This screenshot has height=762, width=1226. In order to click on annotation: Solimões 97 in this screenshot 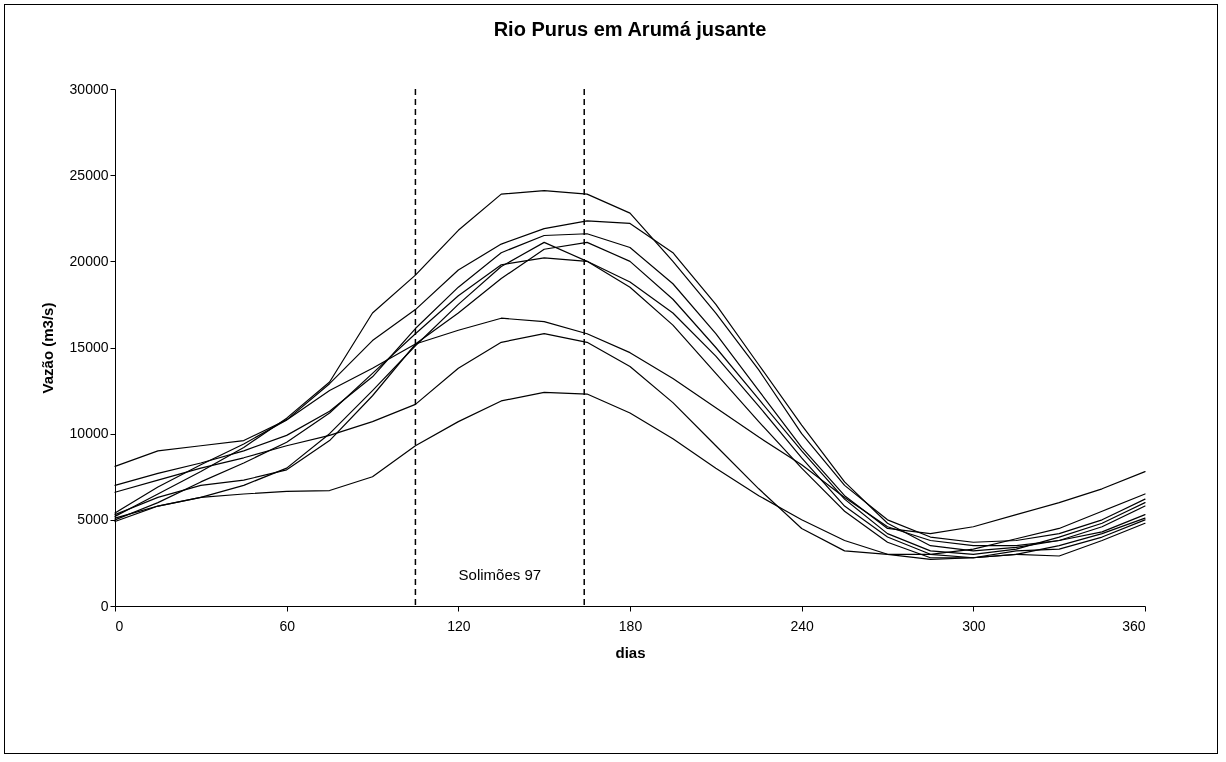, I will do `click(500, 574)`.